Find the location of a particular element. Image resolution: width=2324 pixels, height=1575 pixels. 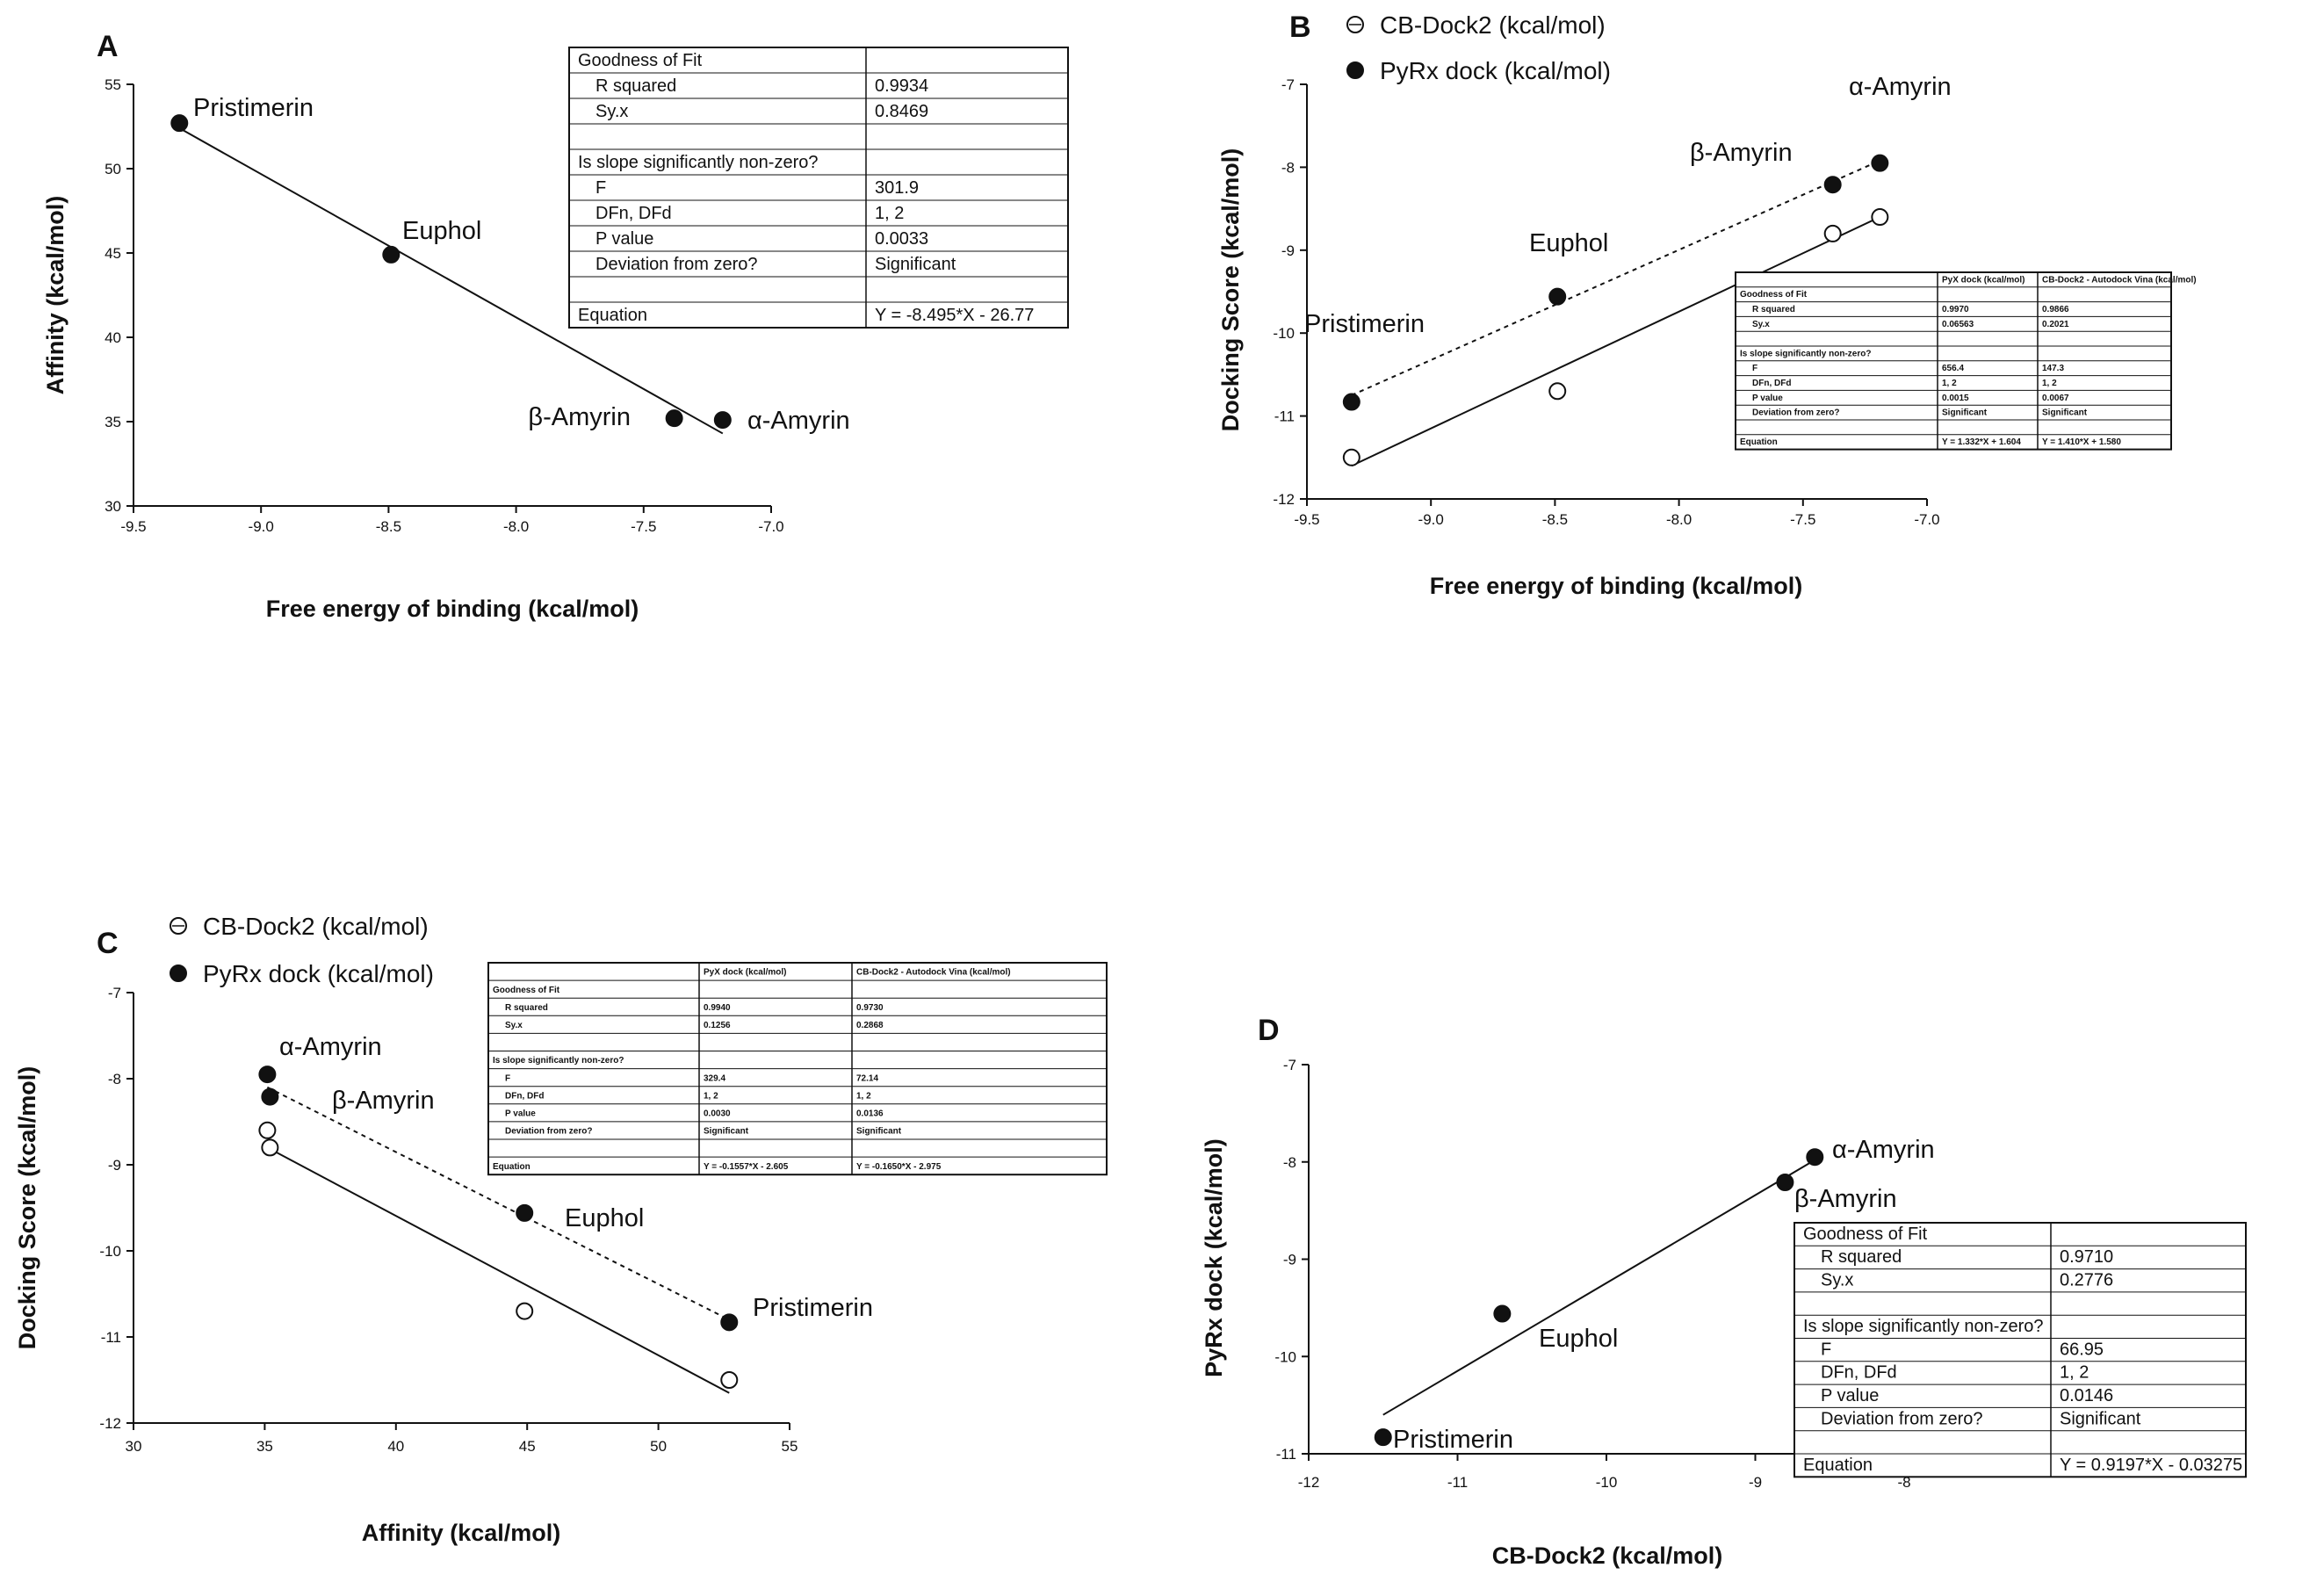

stats-table-frame is located at coordinates (2020, 1350).